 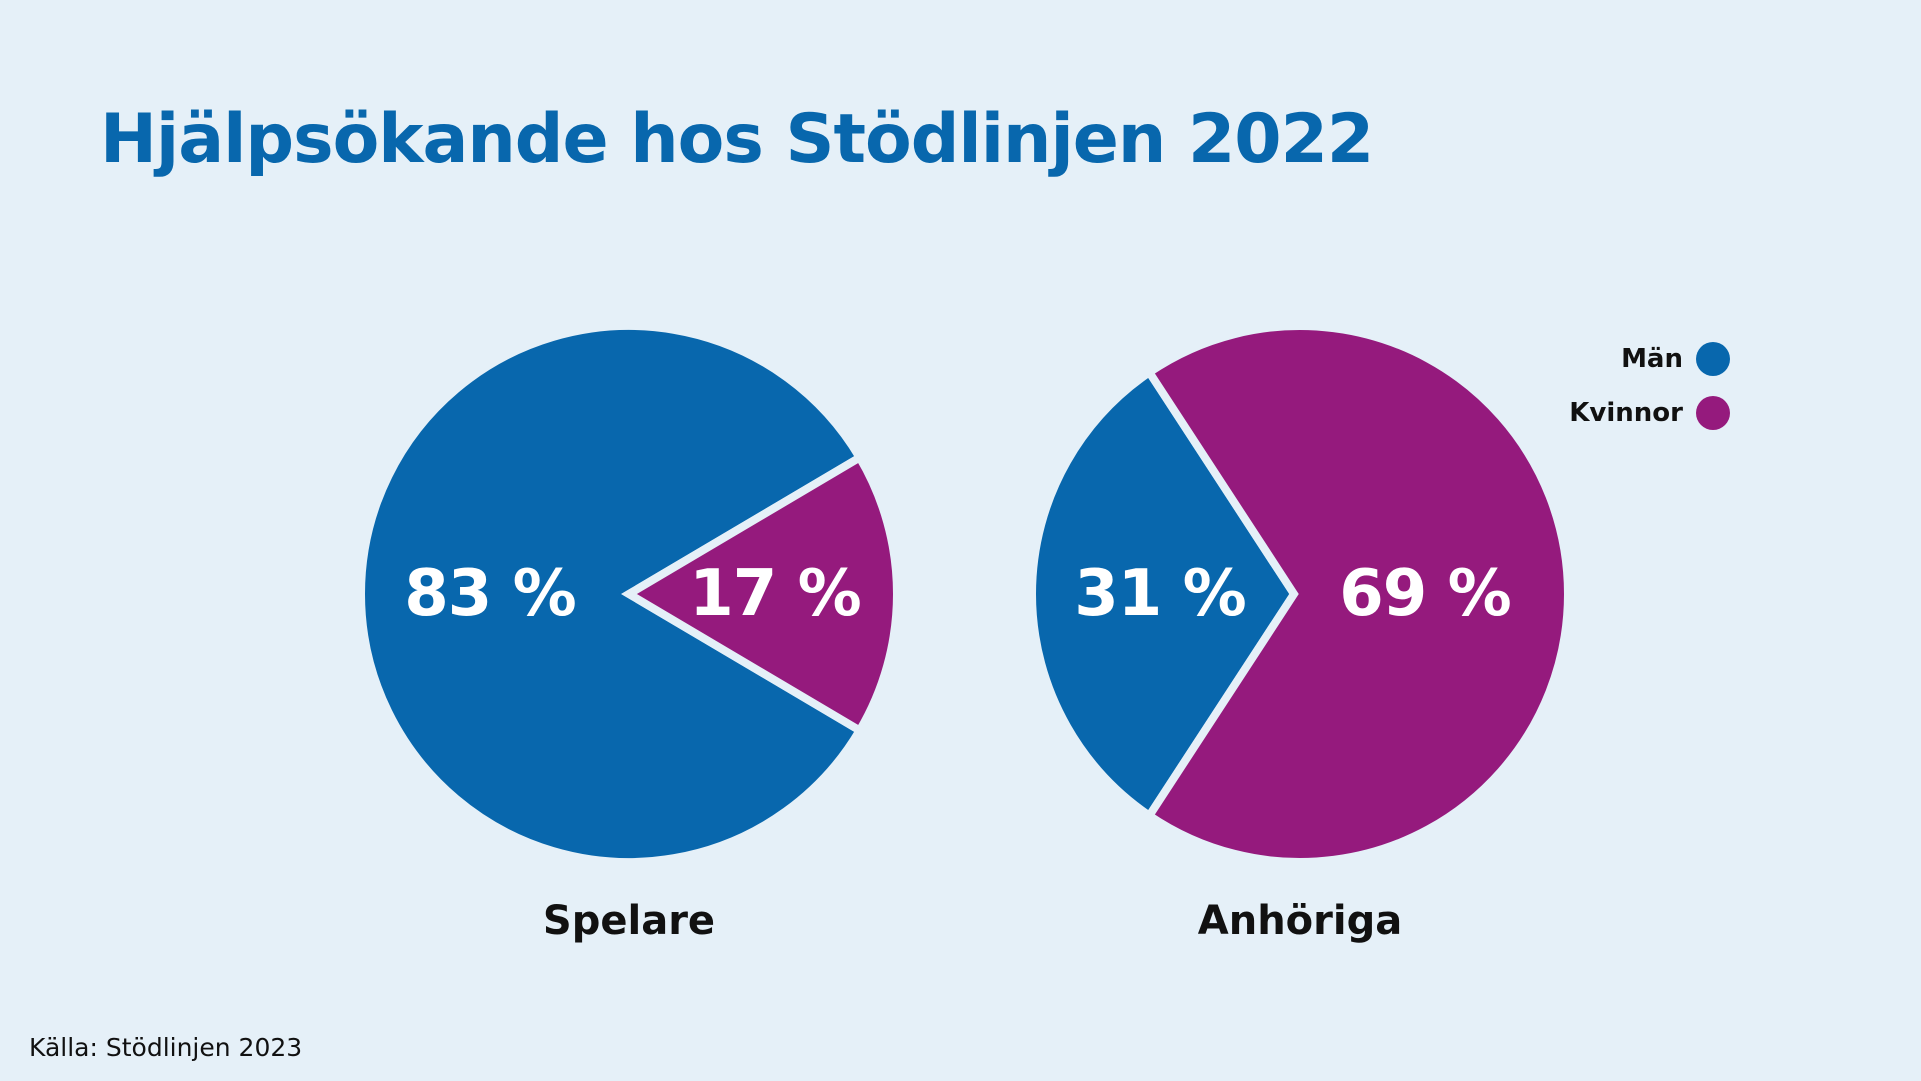 What do you see at coordinates (629, 921) in the screenshot?
I see `pie-category-label: Spelare` at bounding box center [629, 921].